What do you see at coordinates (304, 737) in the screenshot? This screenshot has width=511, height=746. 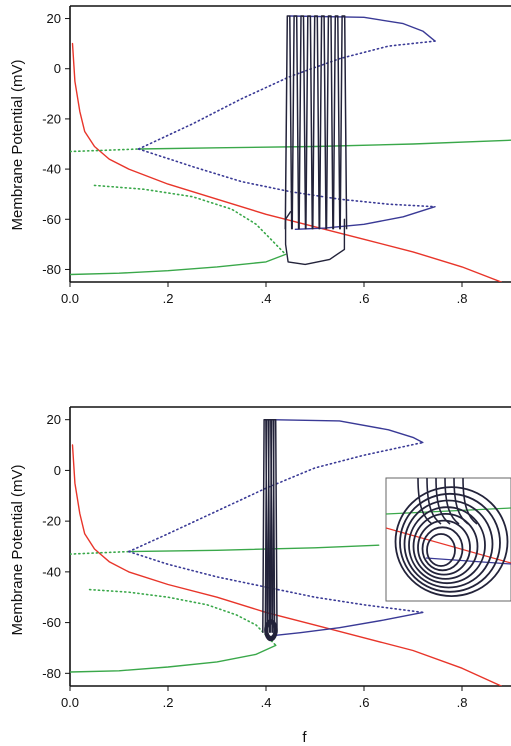 I see `x-axis-title: f` at bounding box center [304, 737].